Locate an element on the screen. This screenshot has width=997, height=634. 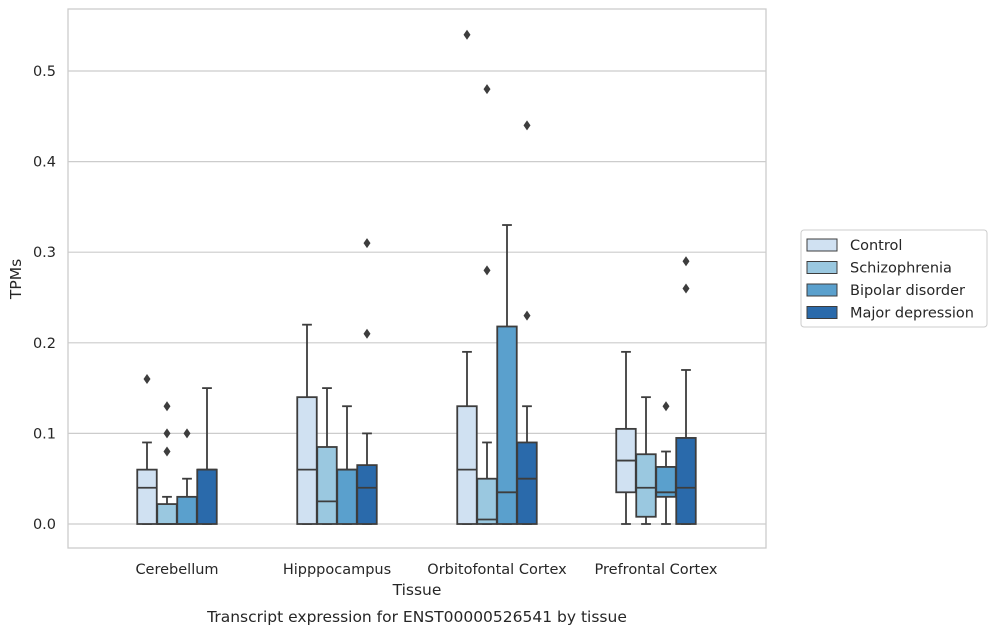
legend-label: Control is located at coordinates (876, 246).